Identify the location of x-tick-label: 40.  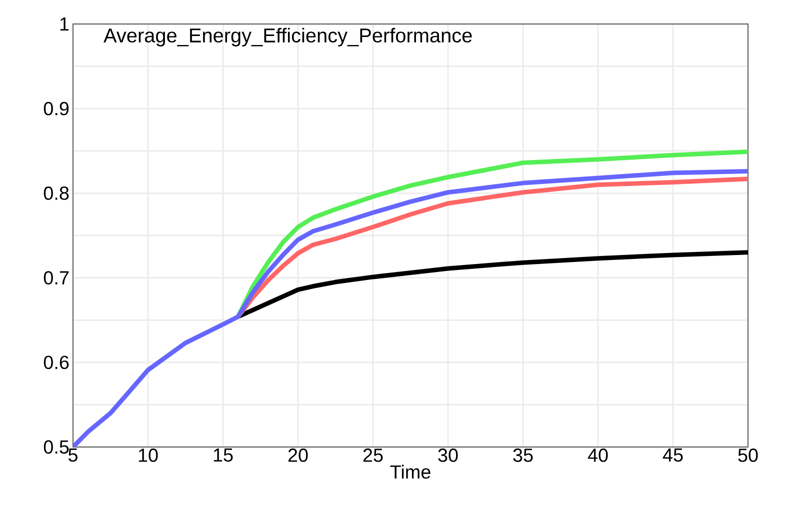
(598, 455).